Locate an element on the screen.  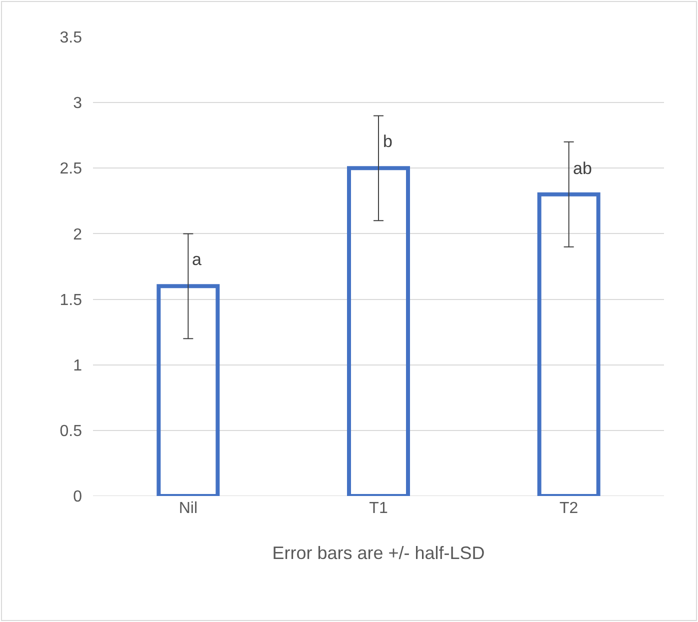
y-tick-label: 1 is located at coordinates (77, 365).